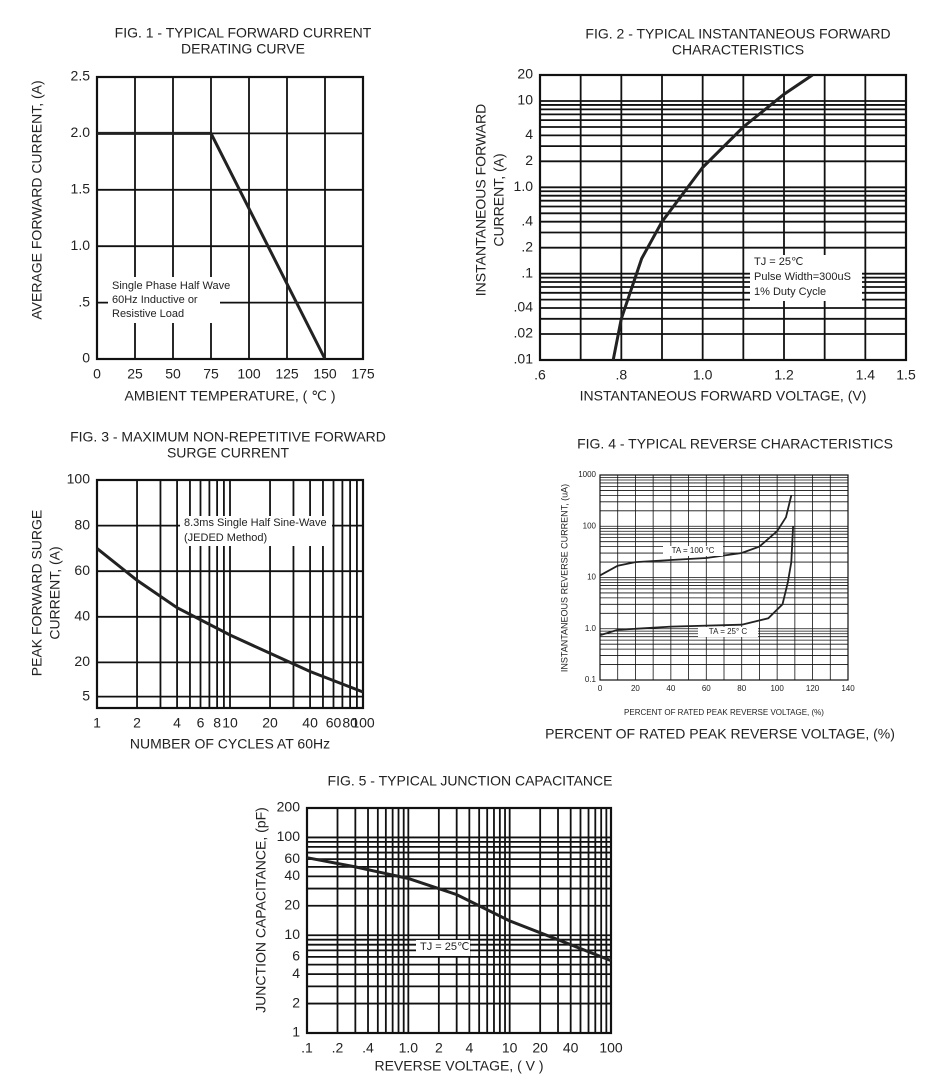 This screenshot has height=1087, width=946. What do you see at coordinates (527, 220) in the screenshot?
I see `y-tick-label: .4` at bounding box center [527, 220].